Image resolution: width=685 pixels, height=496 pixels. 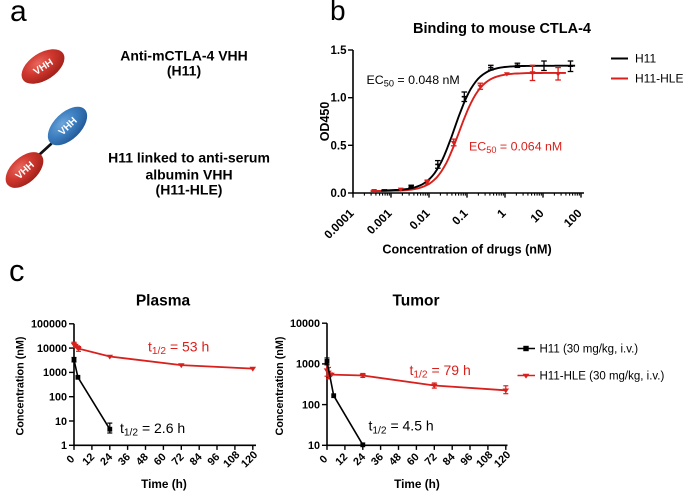 I want to click on svg-text: H11-HLE (30 mg/kg, i.v.), so click(x=602, y=377).